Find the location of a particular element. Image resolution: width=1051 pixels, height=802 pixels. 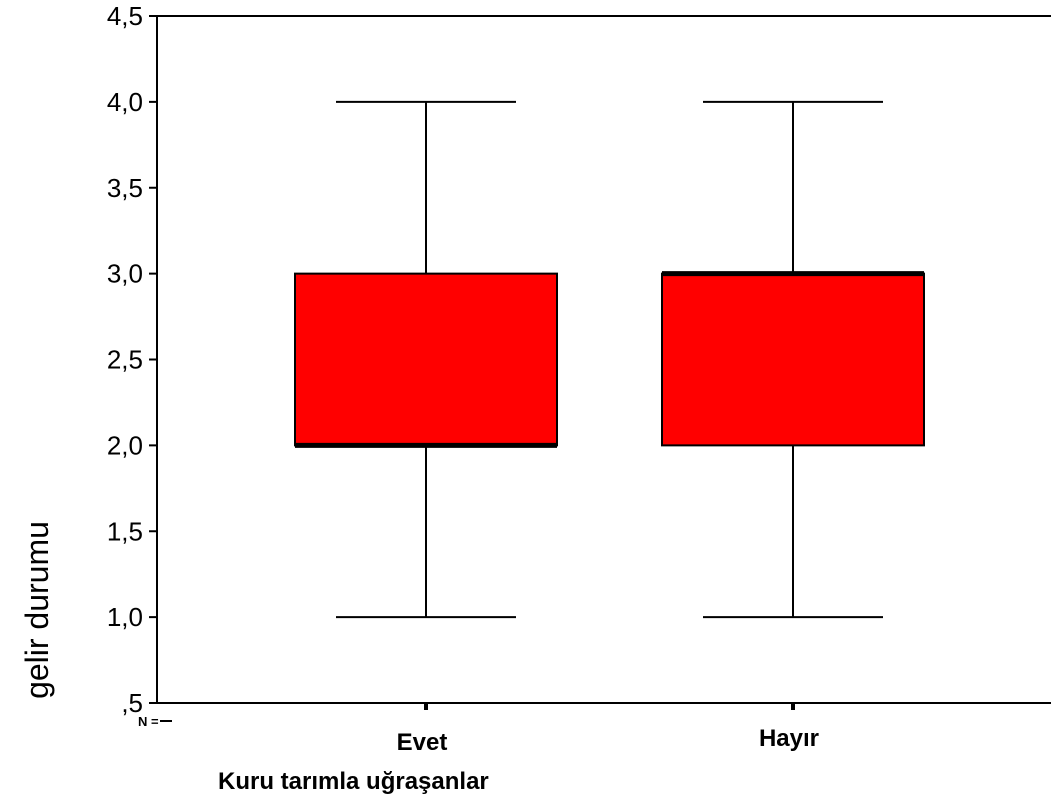

y-tick-label: 1,5 is located at coordinates (125, 531).